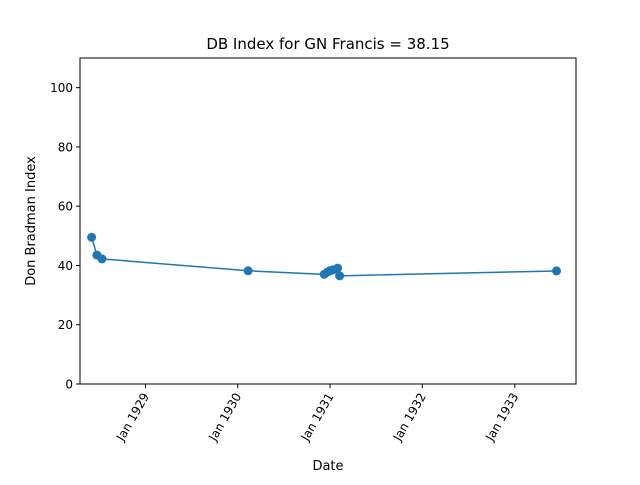  Describe the element at coordinates (69, 385) in the screenshot. I see `y-tick-label: 0` at that location.